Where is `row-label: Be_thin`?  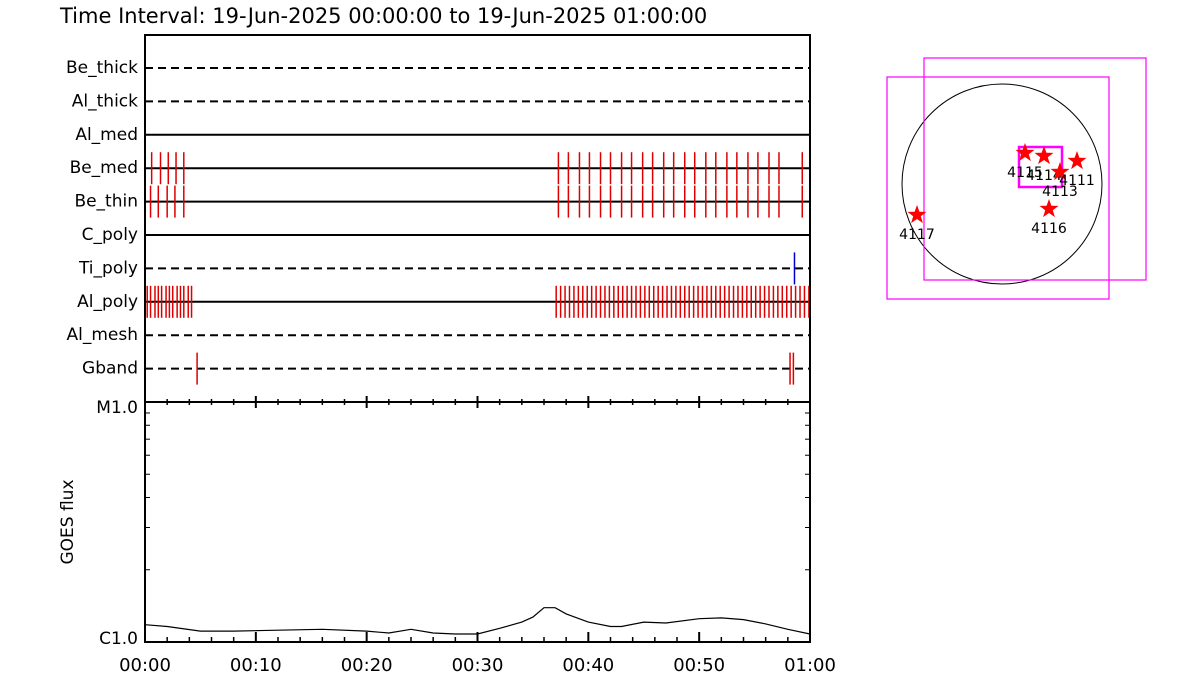 row-label: Be_thin is located at coordinates (106, 202).